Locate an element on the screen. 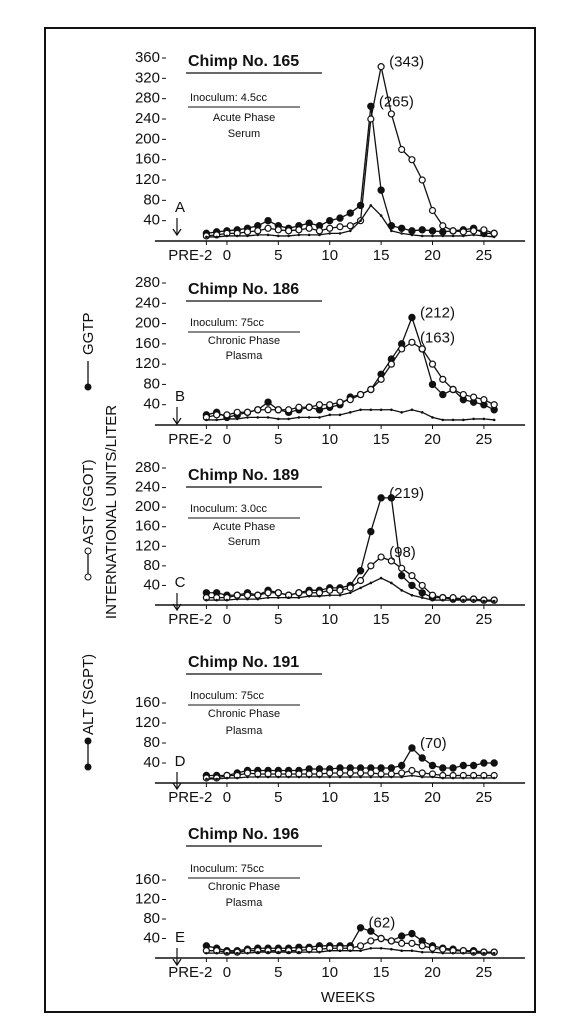 This screenshot has width=574, height=1024. panel-letter: B is located at coordinates (180, 396).